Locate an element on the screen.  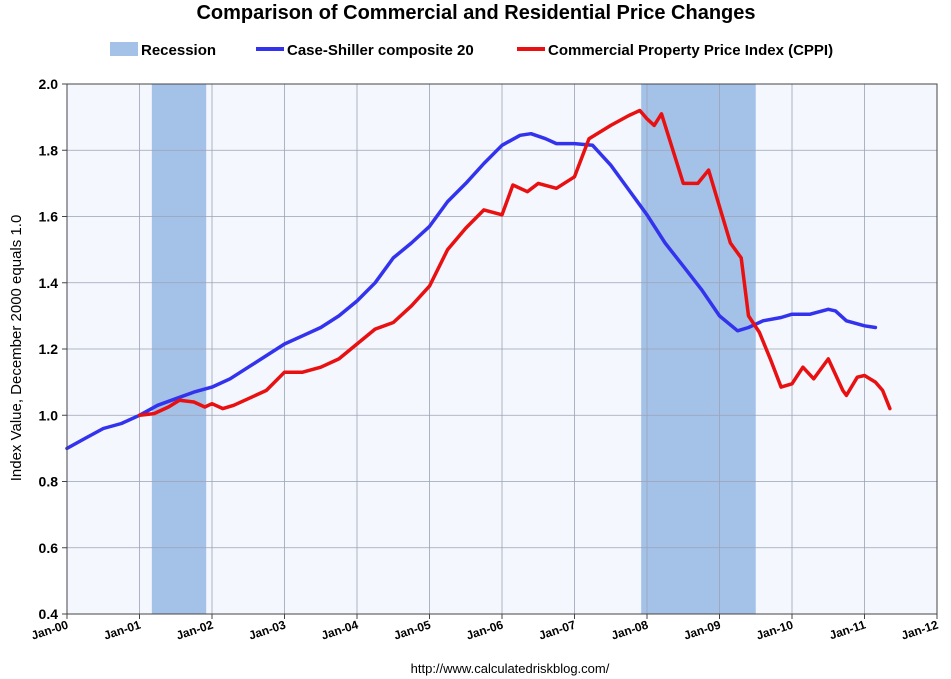
x-tick-label: Jan-07 is located at coordinates (557, 629).